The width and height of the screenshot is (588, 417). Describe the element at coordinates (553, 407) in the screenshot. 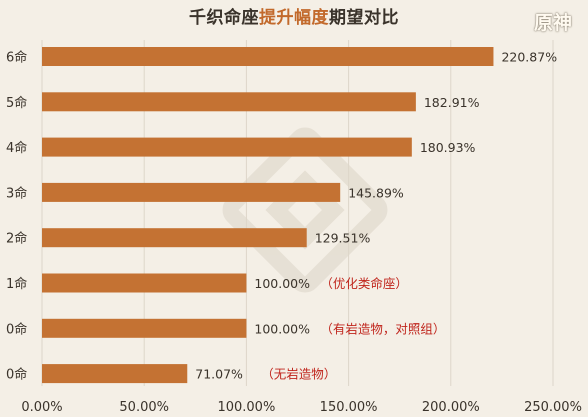

I see `x-tick-label: 250.00%` at that location.